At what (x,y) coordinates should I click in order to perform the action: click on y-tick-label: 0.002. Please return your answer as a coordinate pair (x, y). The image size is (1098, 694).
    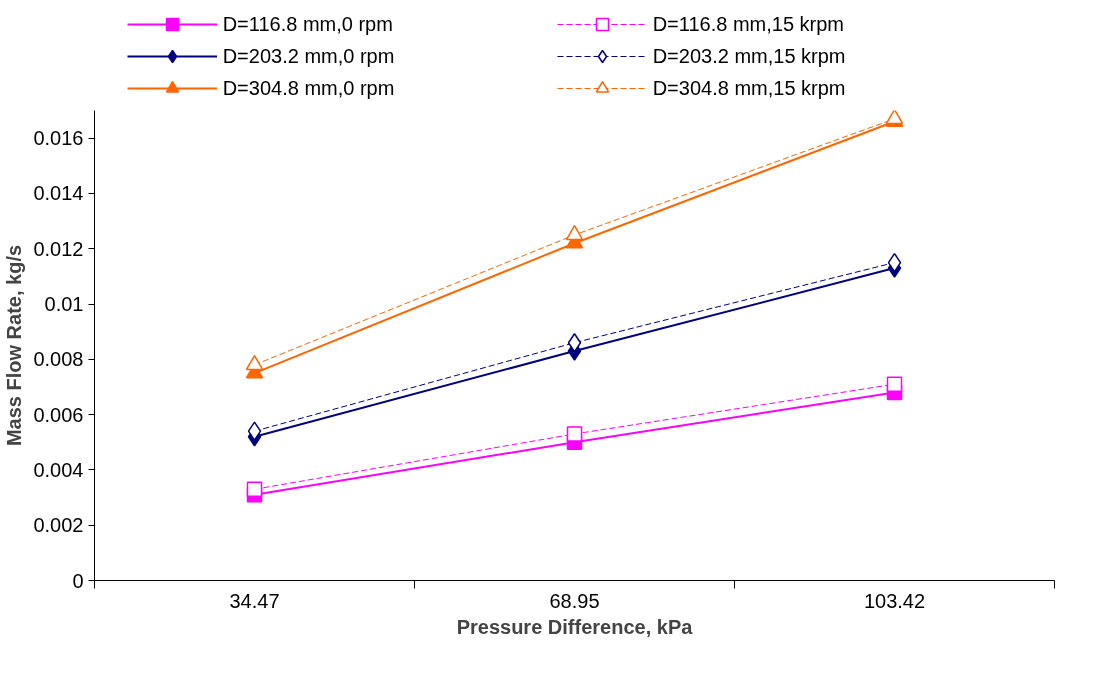
    Looking at the image, I should click on (58, 525).